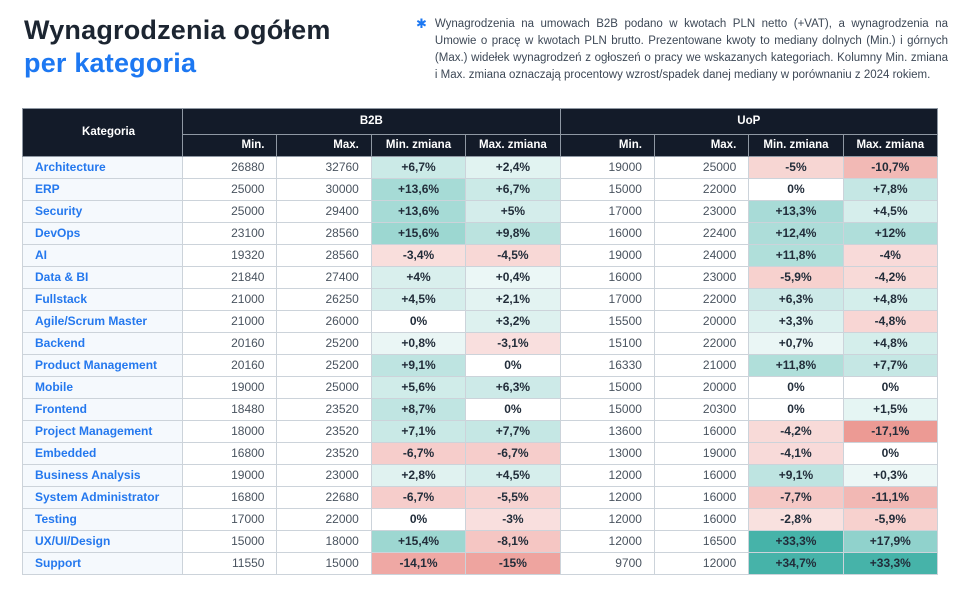  I want to click on column-header-uop-max-zmiana: Max. zmiana, so click(890, 145).